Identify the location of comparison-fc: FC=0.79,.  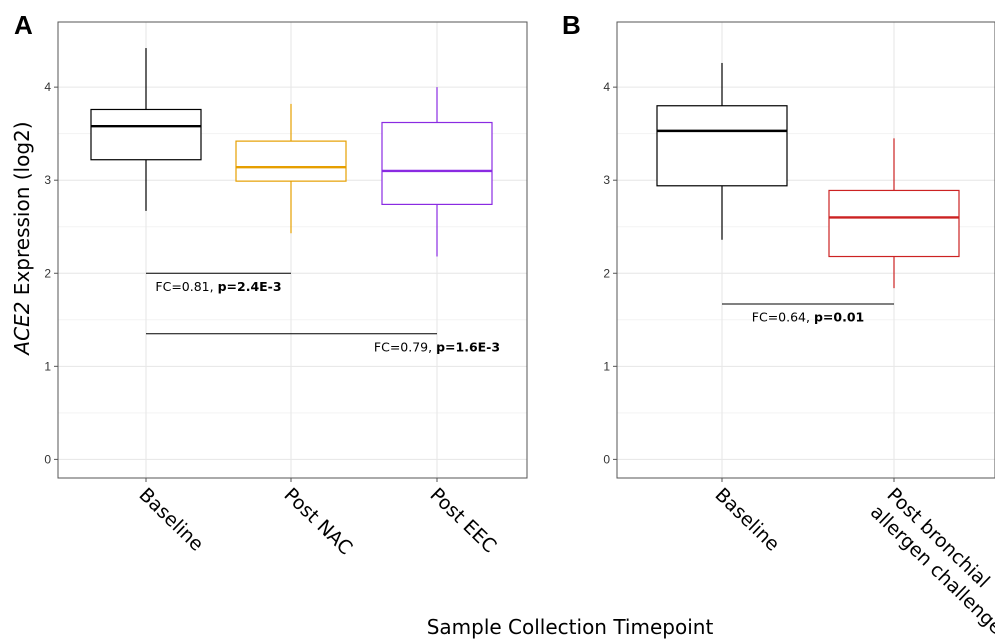
(405, 346).